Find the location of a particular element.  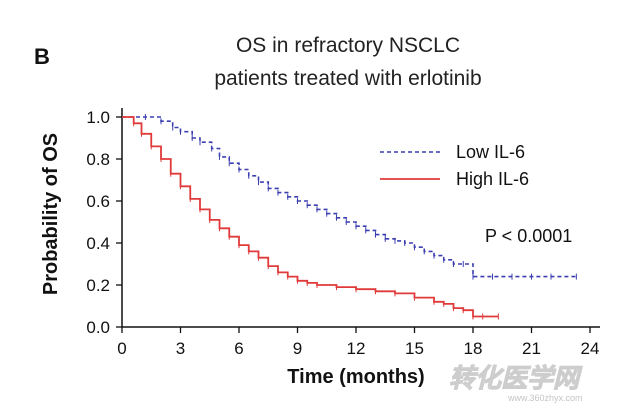

legend: Low IL-6 High IL-6 is located at coordinates (454, 165).